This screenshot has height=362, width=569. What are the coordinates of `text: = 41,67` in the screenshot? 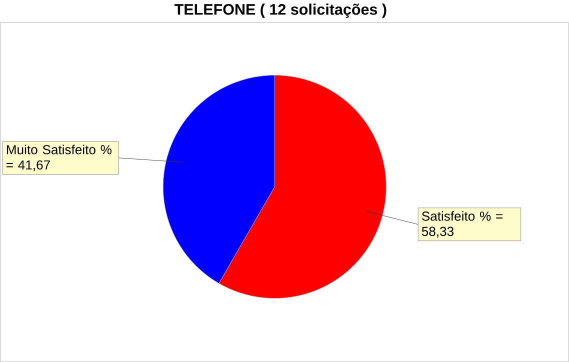 It's located at (28, 166).